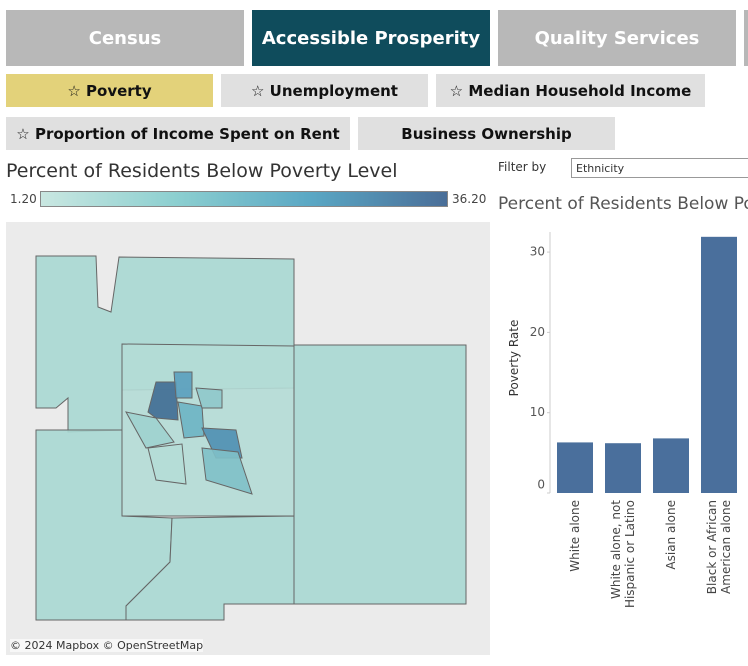  Describe the element at coordinates (178, 133) in the screenshot. I see `subtab: ☆ Proportion of Income Spent on Rent` at that location.